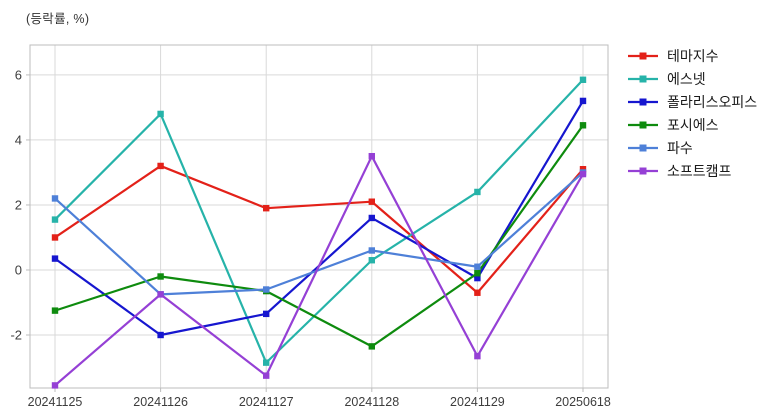 This screenshot has width=780, height=416. I want to click on x-axis-tick-label: 20241127, so click(266, 402).